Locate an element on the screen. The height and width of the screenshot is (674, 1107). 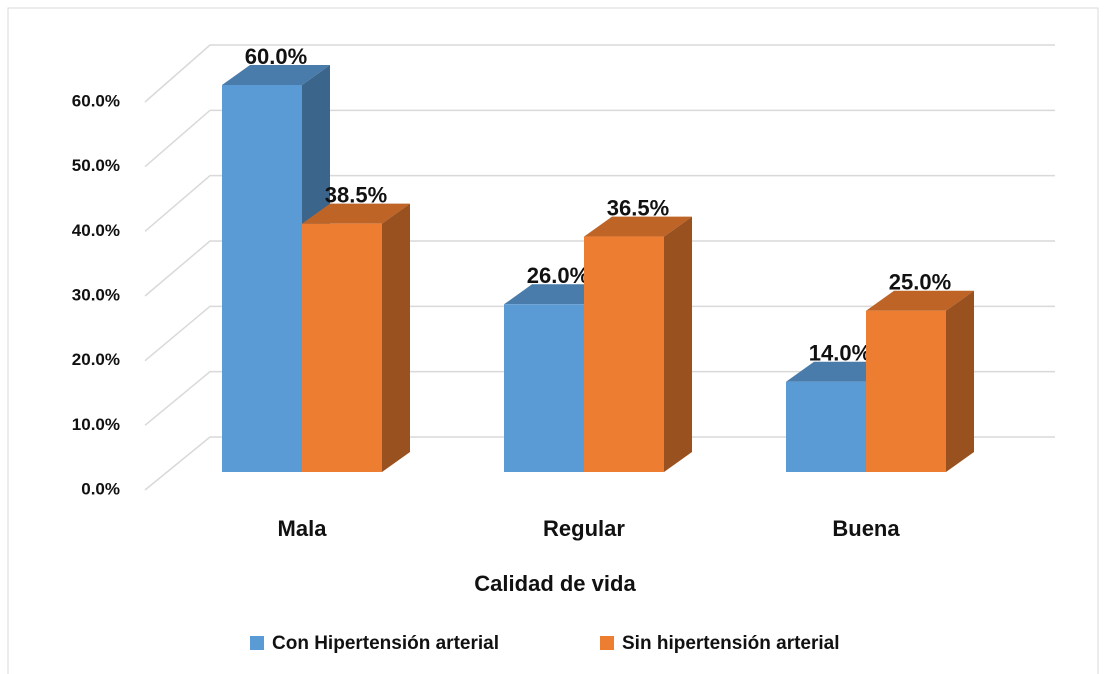
x-tick-label: Buena is located at coordinates (866, 528).